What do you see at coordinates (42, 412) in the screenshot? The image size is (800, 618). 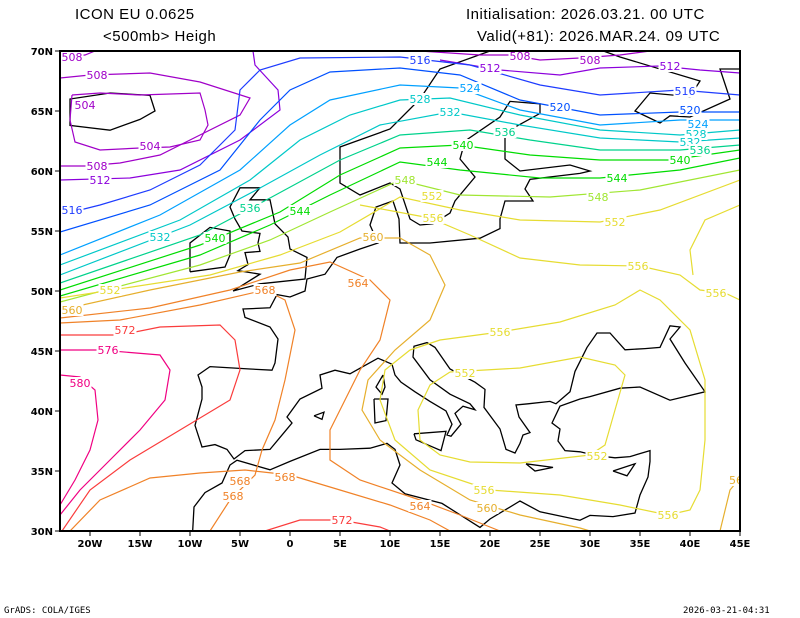 I see `lat-tick-label: 40N` at bounding box center [42, 412].